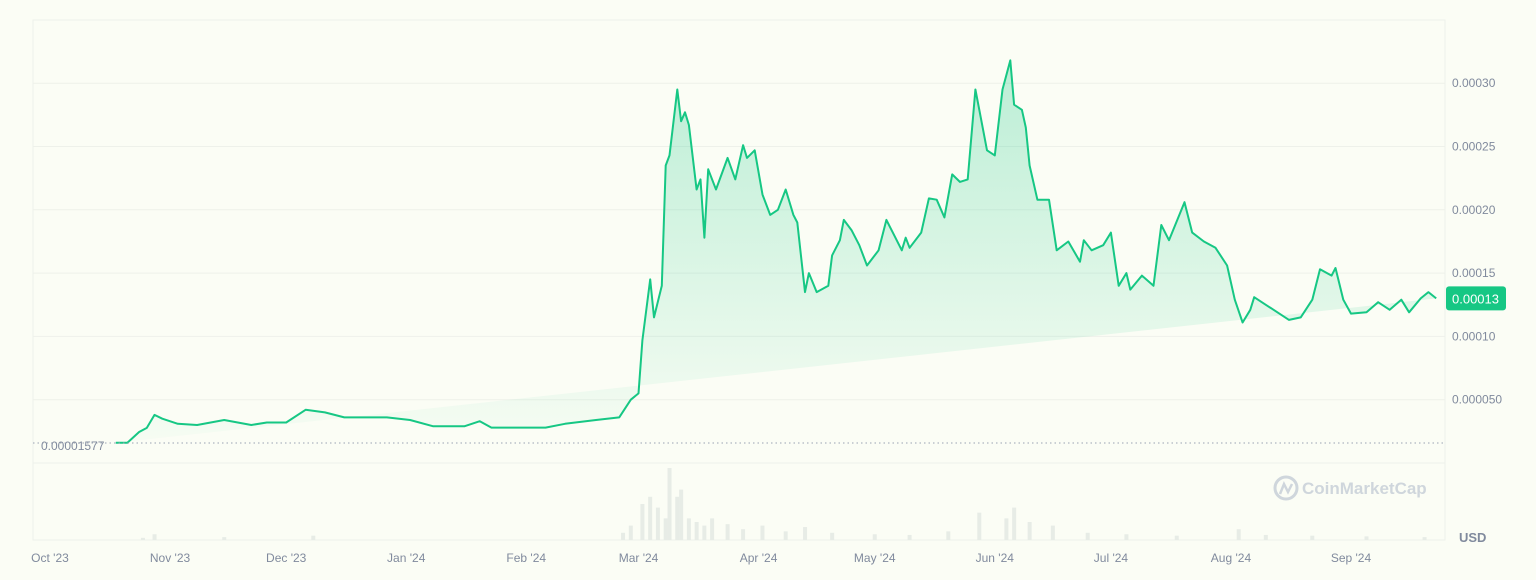 The height and width of the screenshot is (580, 1536). Describe the element at coordinates (1111, 558) in the screenshot. I see `x-tick-label: Jul '24` at that location.